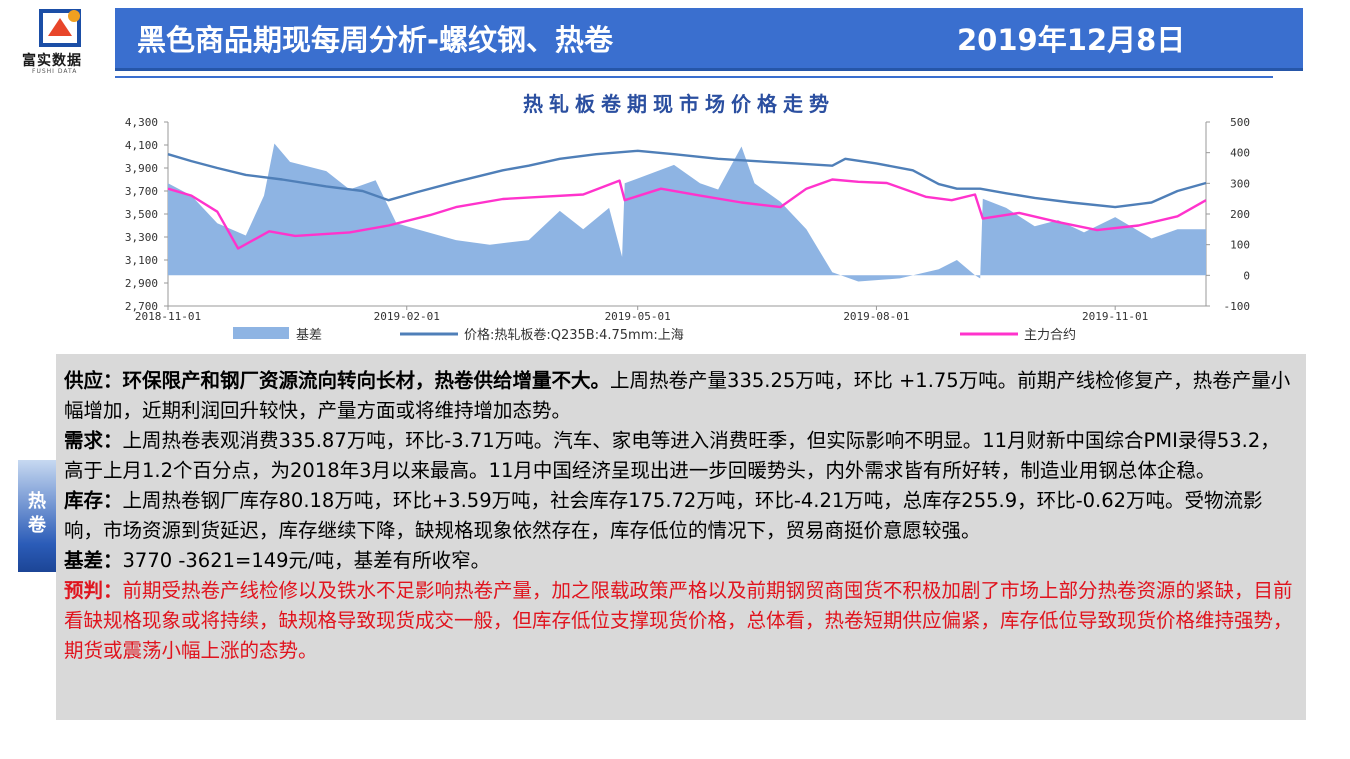  Describe the element at coordinates (55, 71) in the screenshot. I see `logo-subtext: FUSHI DATA` at that location.